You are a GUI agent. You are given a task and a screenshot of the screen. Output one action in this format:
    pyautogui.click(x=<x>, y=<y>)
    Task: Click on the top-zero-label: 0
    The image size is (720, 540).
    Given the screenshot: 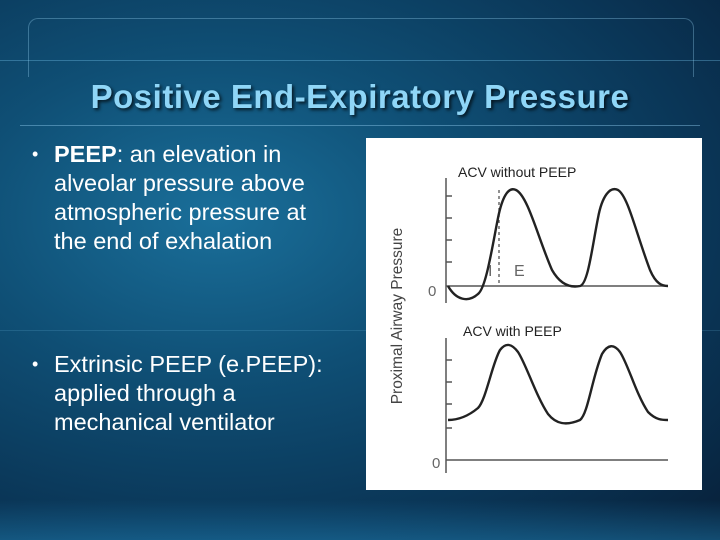 What is the action you would take?
    pyautogui.click(x=432, y=291)
    